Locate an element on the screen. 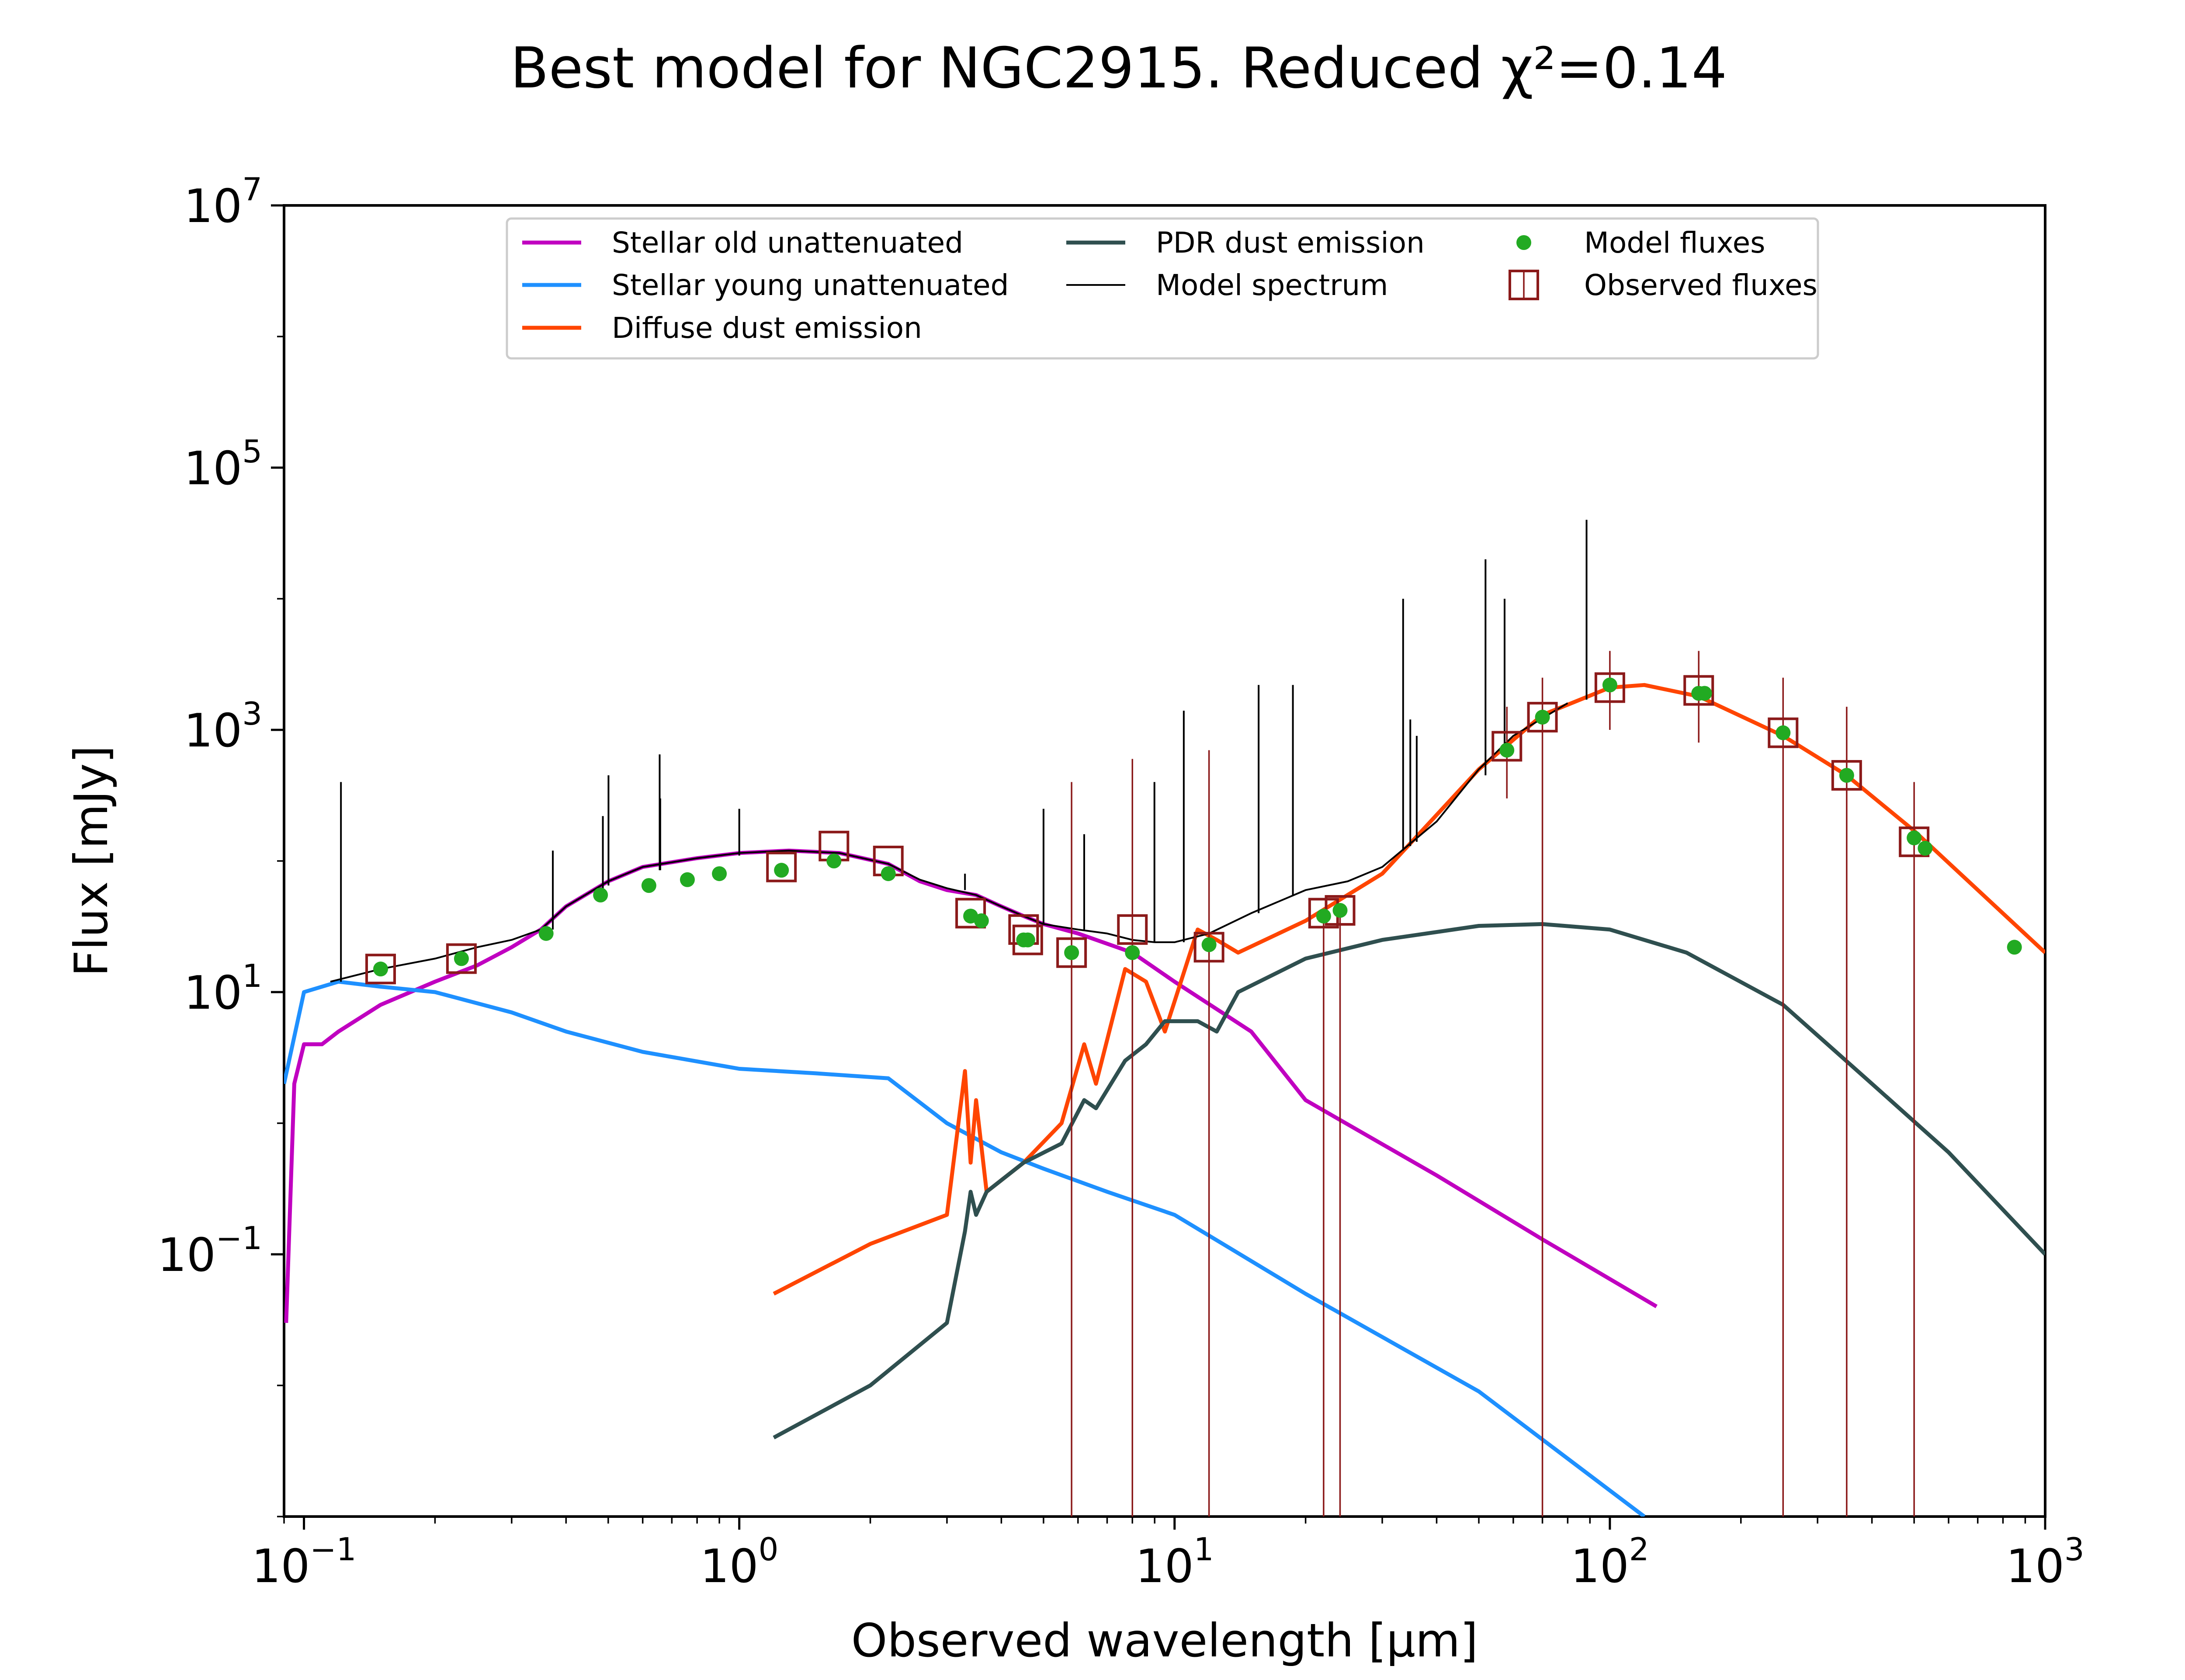 The height and width of the screenshot is (1680, 2185). legend-label: Stellar old unattenuated is located at coordinates (788, 243).